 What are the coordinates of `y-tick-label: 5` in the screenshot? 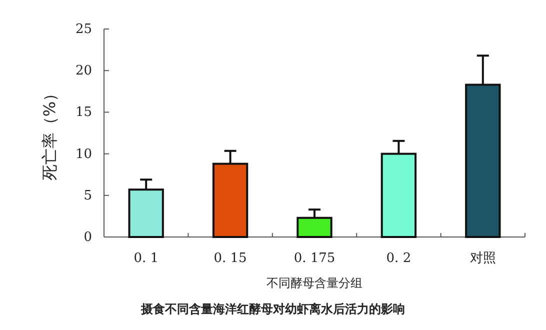 It's located at (88, 196).